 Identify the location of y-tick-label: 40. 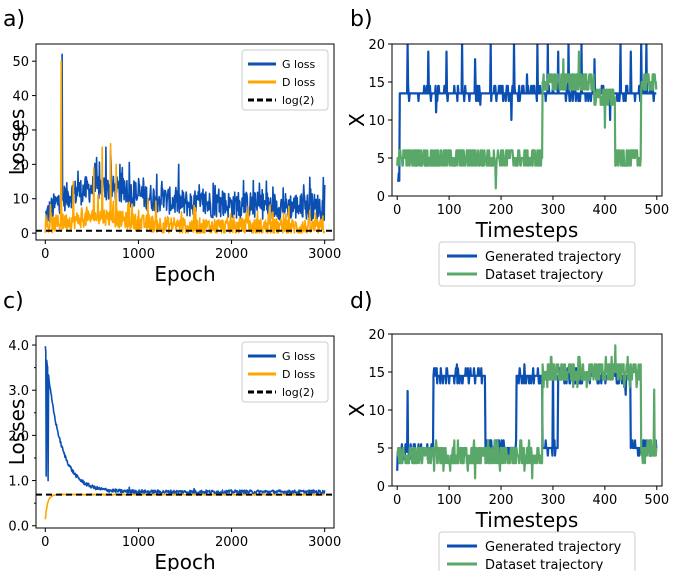
(20, 97).